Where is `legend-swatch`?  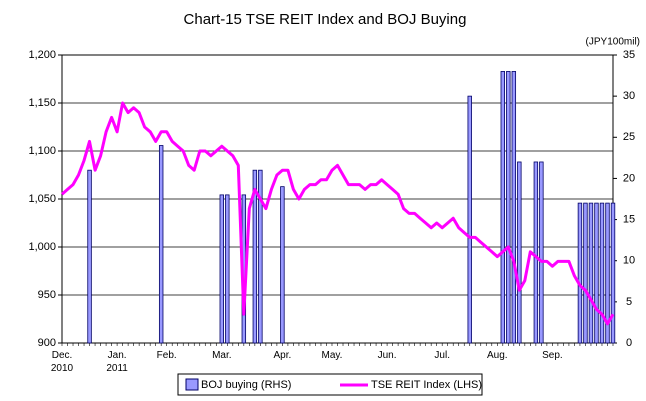
legend-swatch is located at coordinates (192, 384).